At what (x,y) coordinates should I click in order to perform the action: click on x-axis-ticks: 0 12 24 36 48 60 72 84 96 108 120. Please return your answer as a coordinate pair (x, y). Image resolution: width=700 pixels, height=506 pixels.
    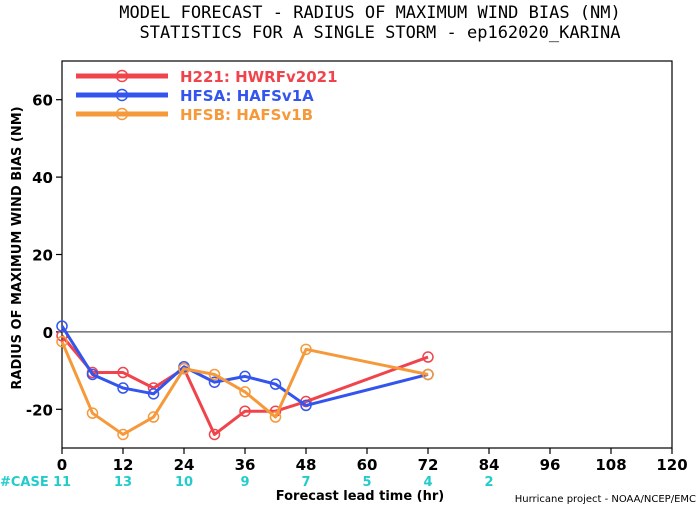
    Looking at the image, I should click on (372, 461).